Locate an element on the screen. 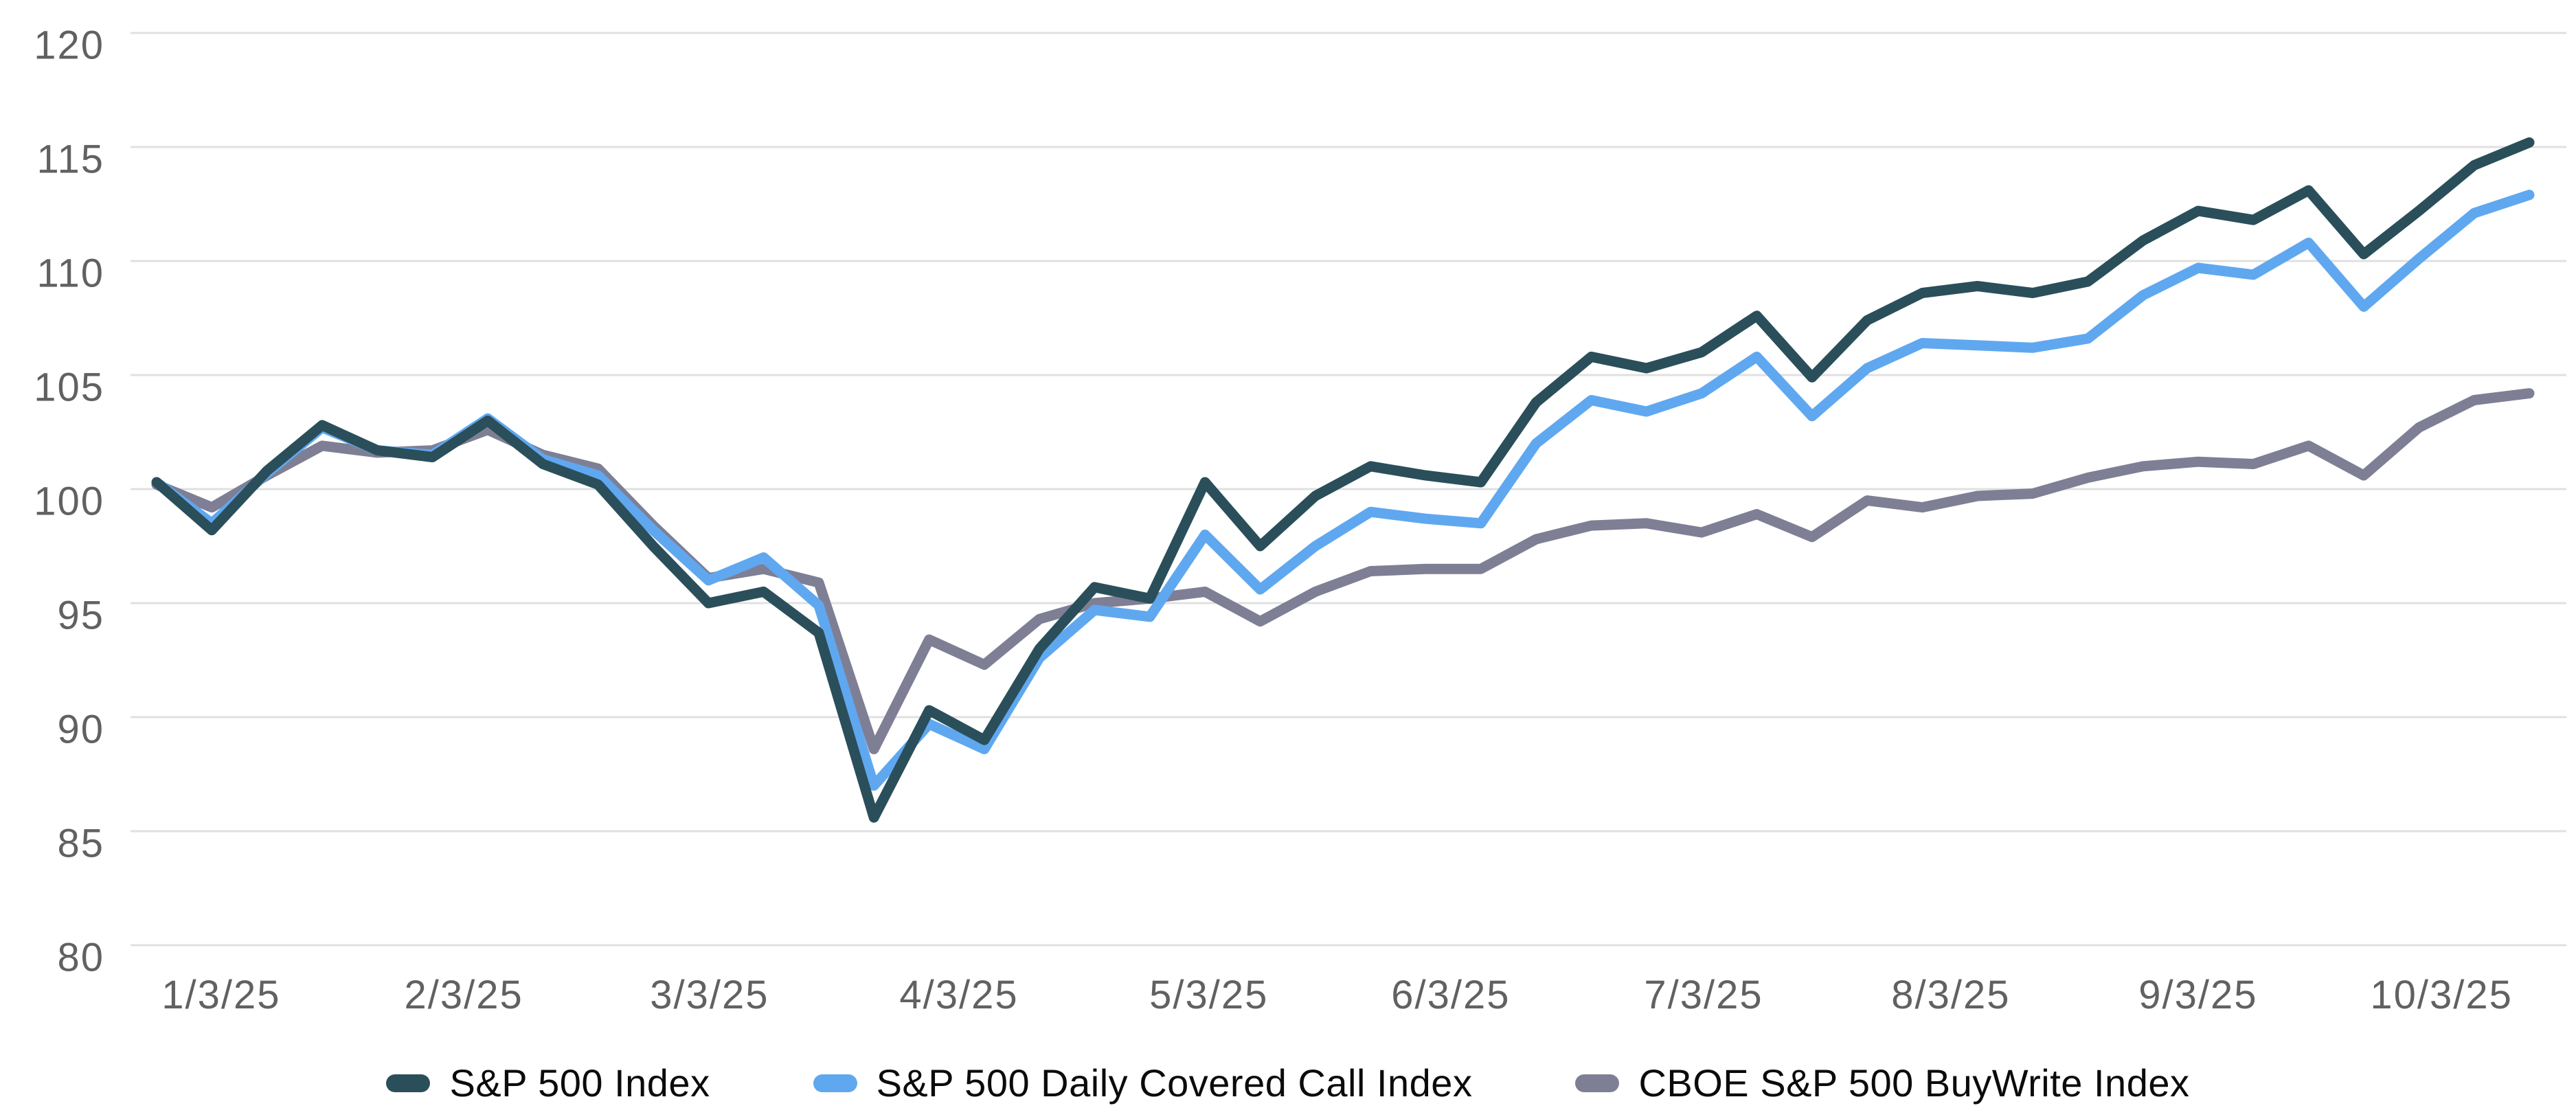  x-axis-tick-label: 2/3/25 is located at coordinates (463, 995).